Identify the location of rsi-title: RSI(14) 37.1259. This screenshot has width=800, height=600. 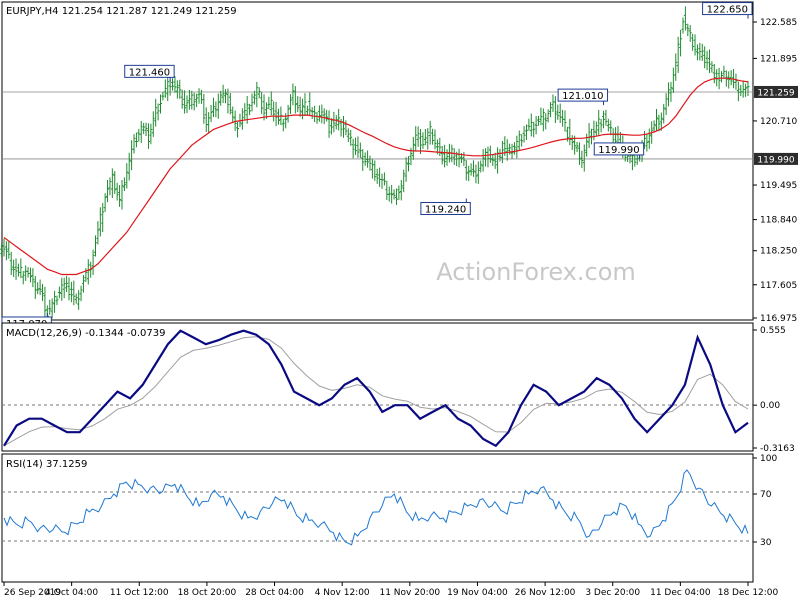
(46, 464).